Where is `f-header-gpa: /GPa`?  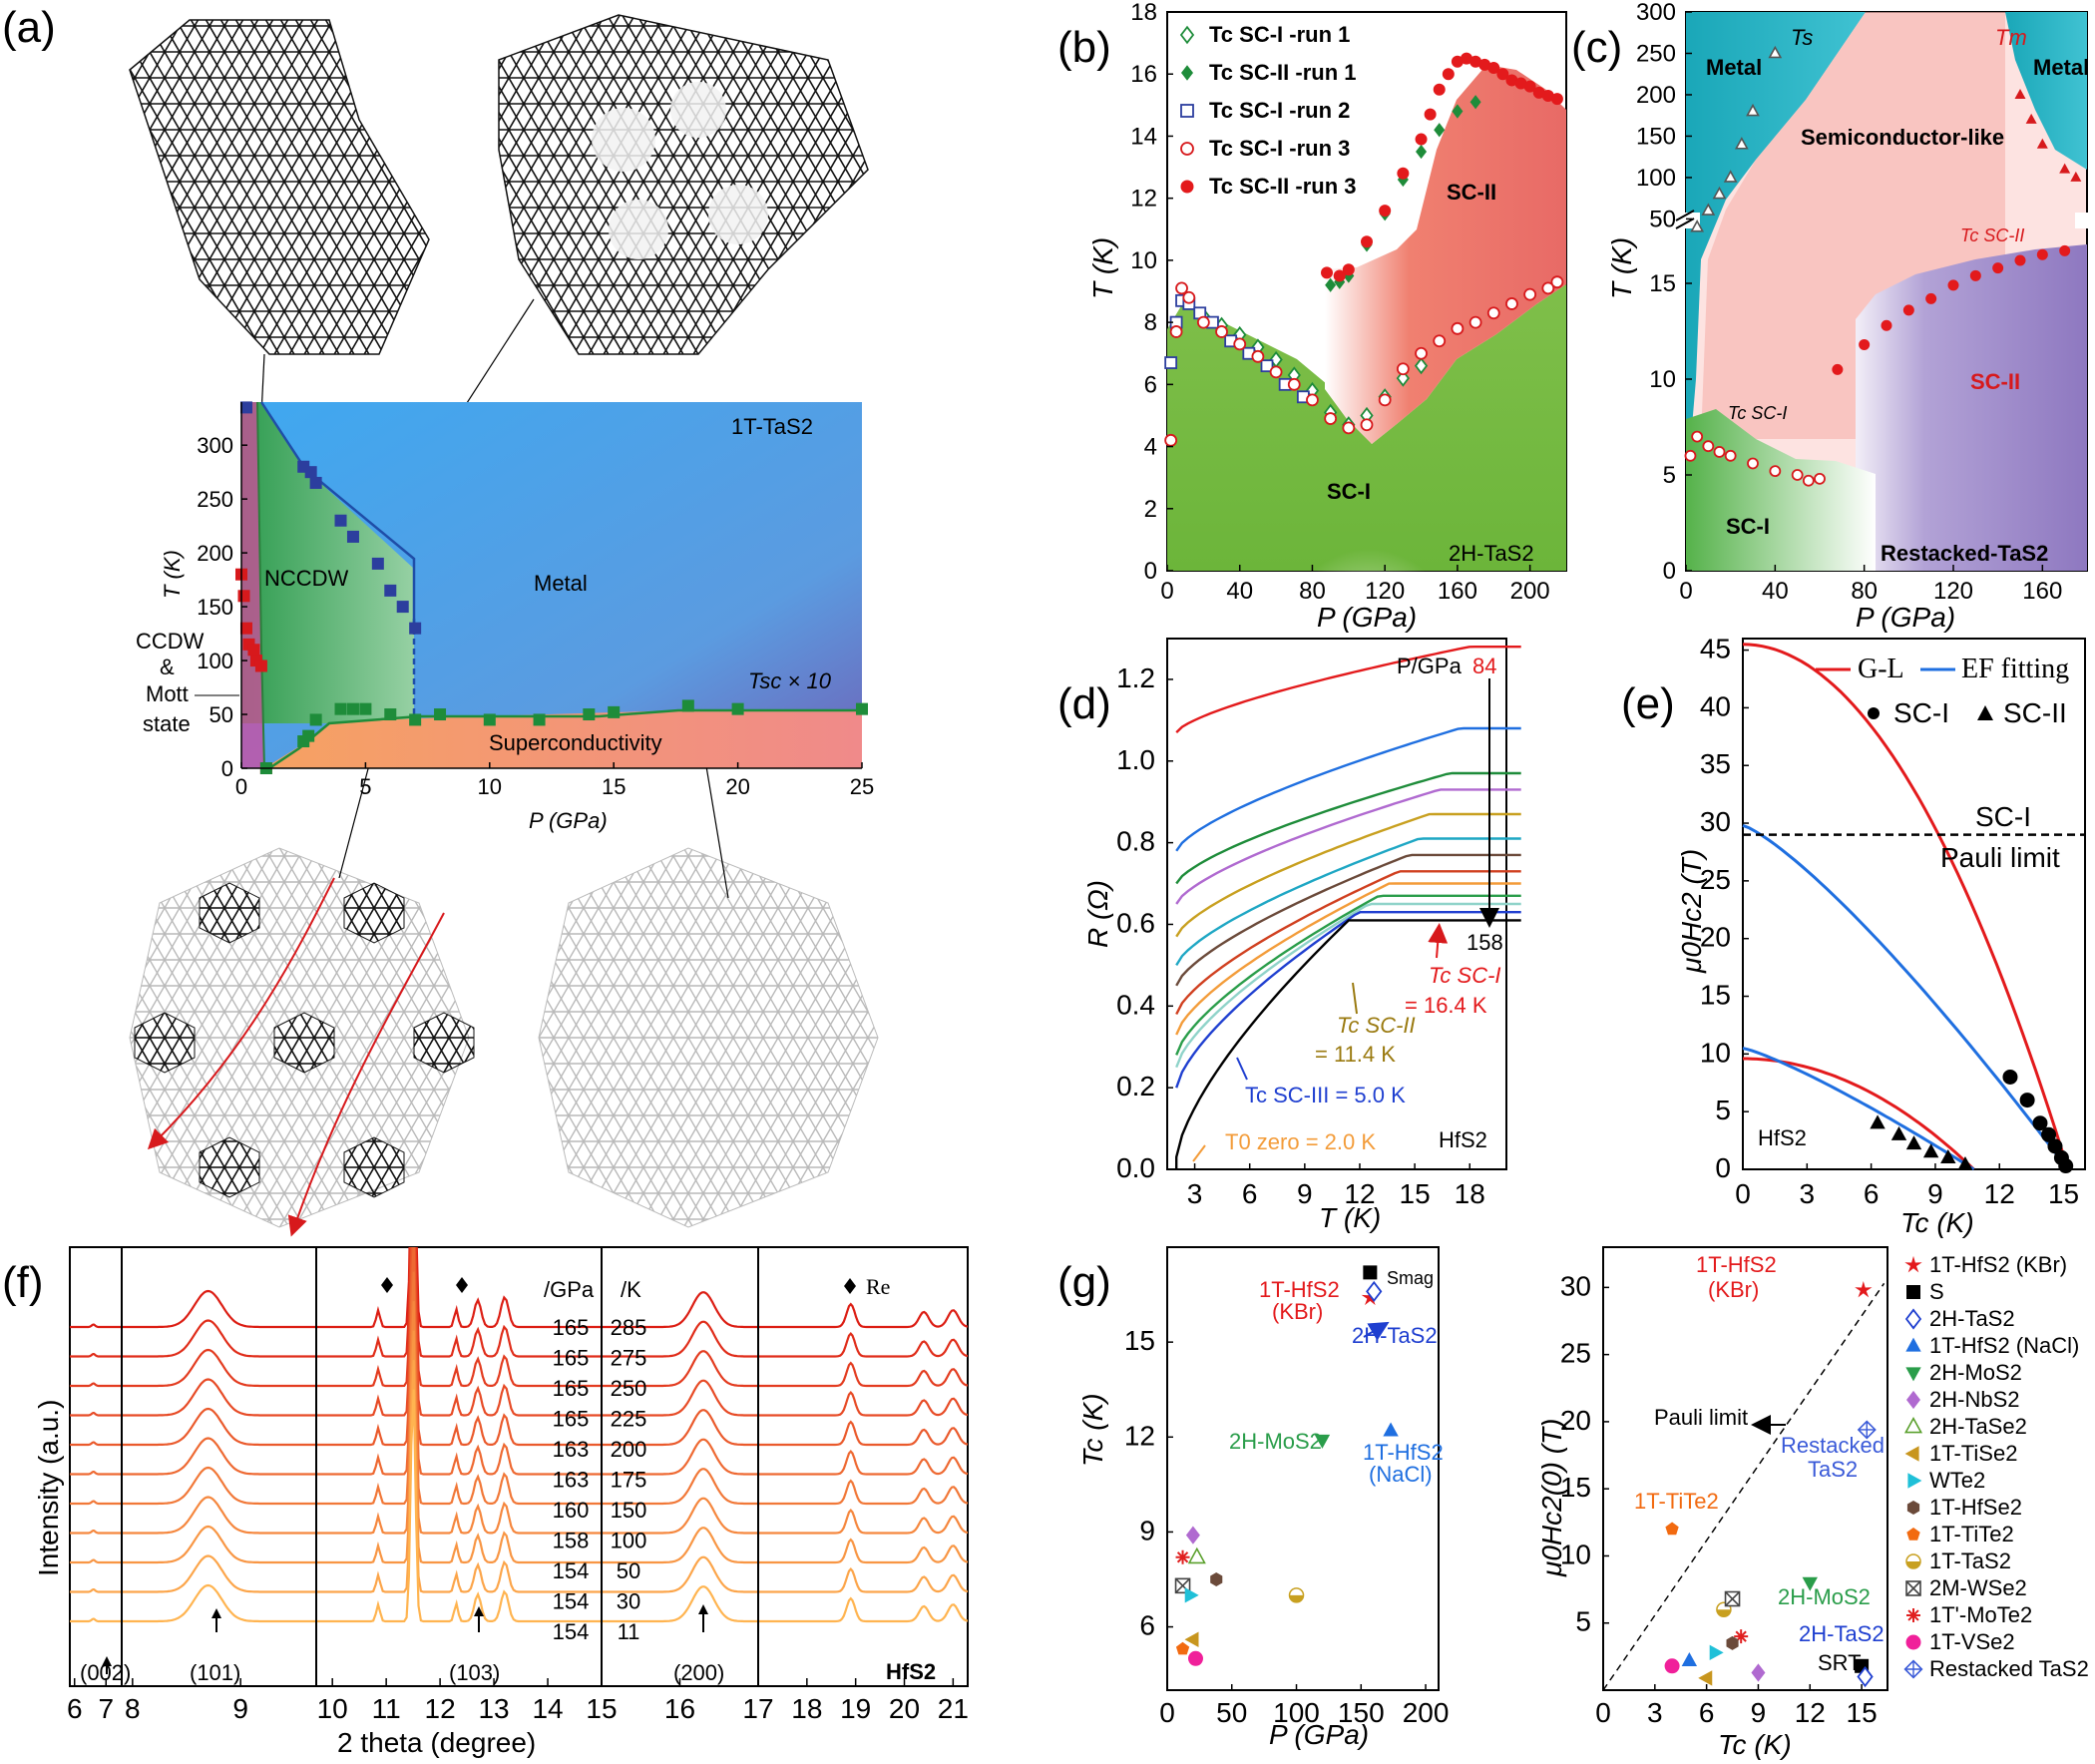
f-header-gpa: /GPa is located at coordinates (569, 1289).